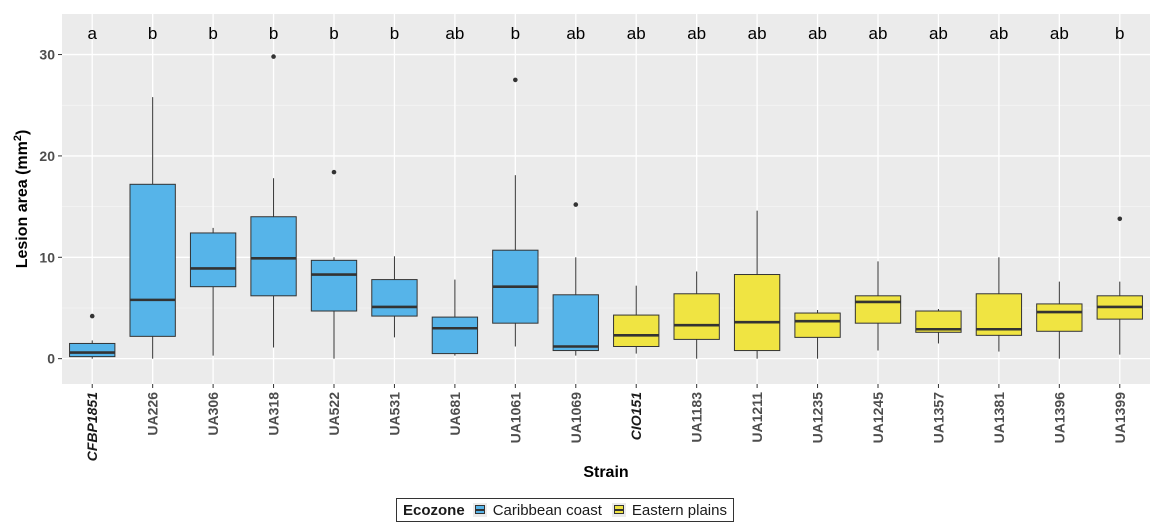 The width and height of the screenshot is (1156, 523). I want to click on x-tick-label: UA1183, so click(697, 417).